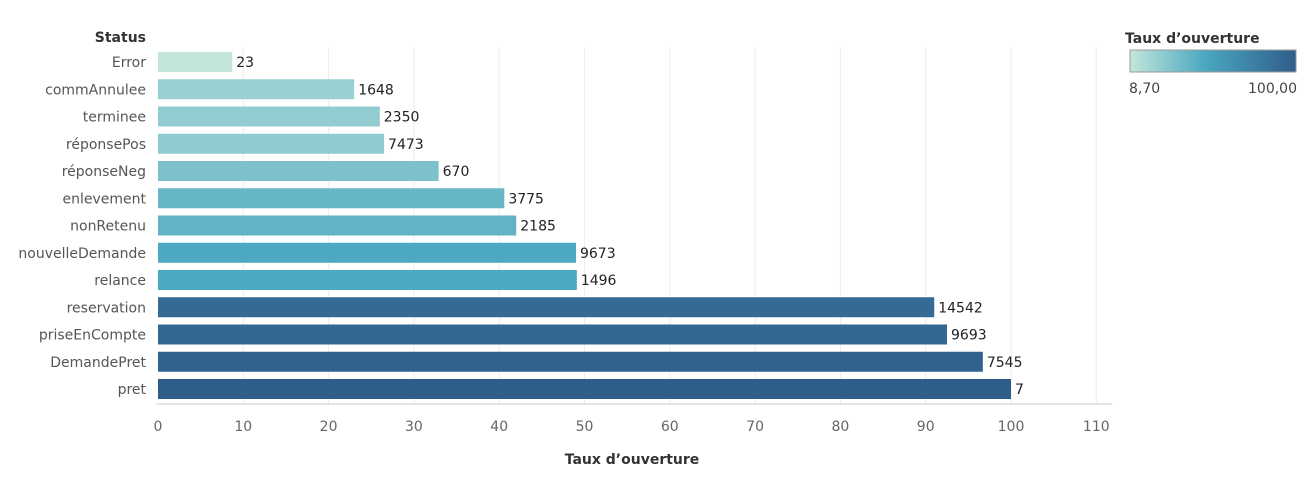 The image size is (1303, 486). What do you see at coordinates (376, 90) in the screenshot?
I see `data-label: 1648` at bounding box center [376, 90].